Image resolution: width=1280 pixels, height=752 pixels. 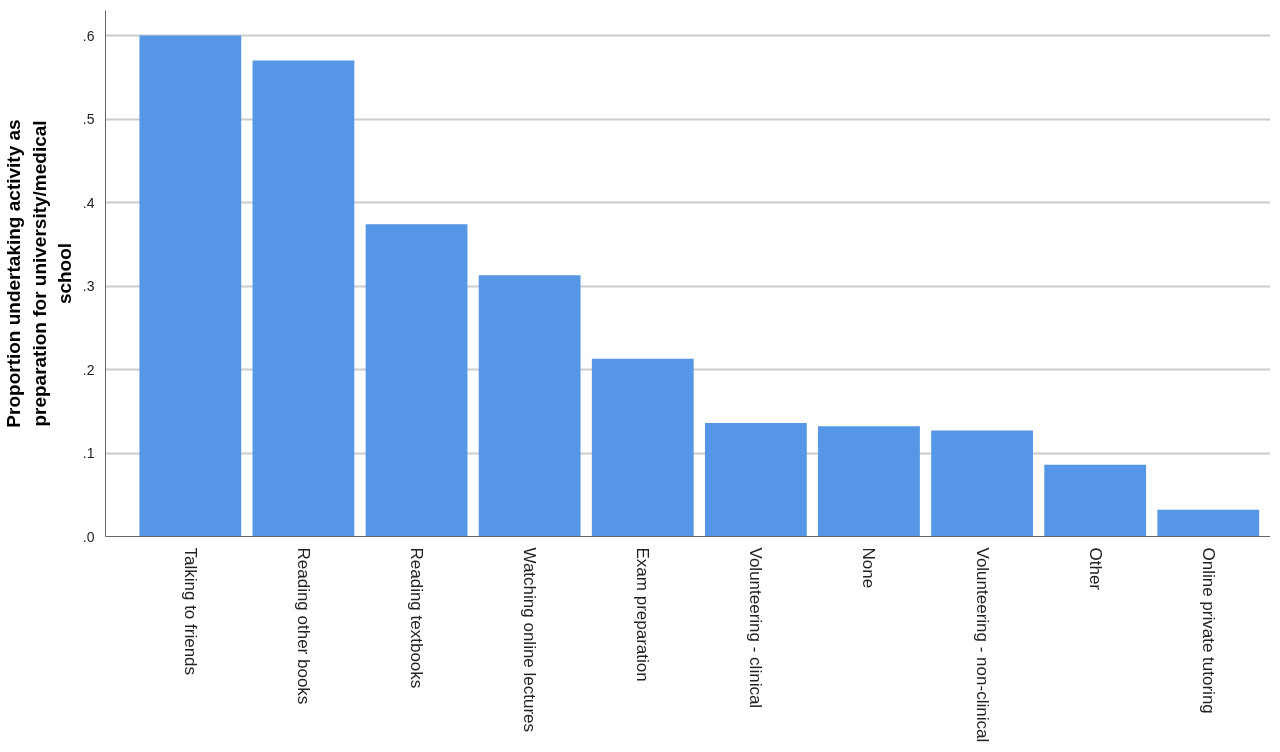 What do you see at coordinates (88, 202) in the screenshot?
I see `y-tick-label: .4` at bounding box center [88, 202].